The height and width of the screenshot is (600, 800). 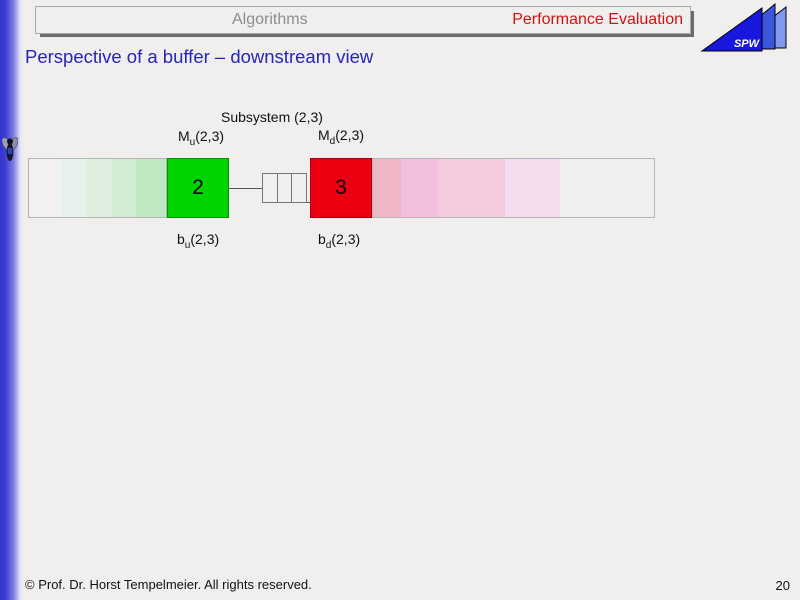 I want to click on machine-down-label: Md(2,3), so click(x=341, y=137).